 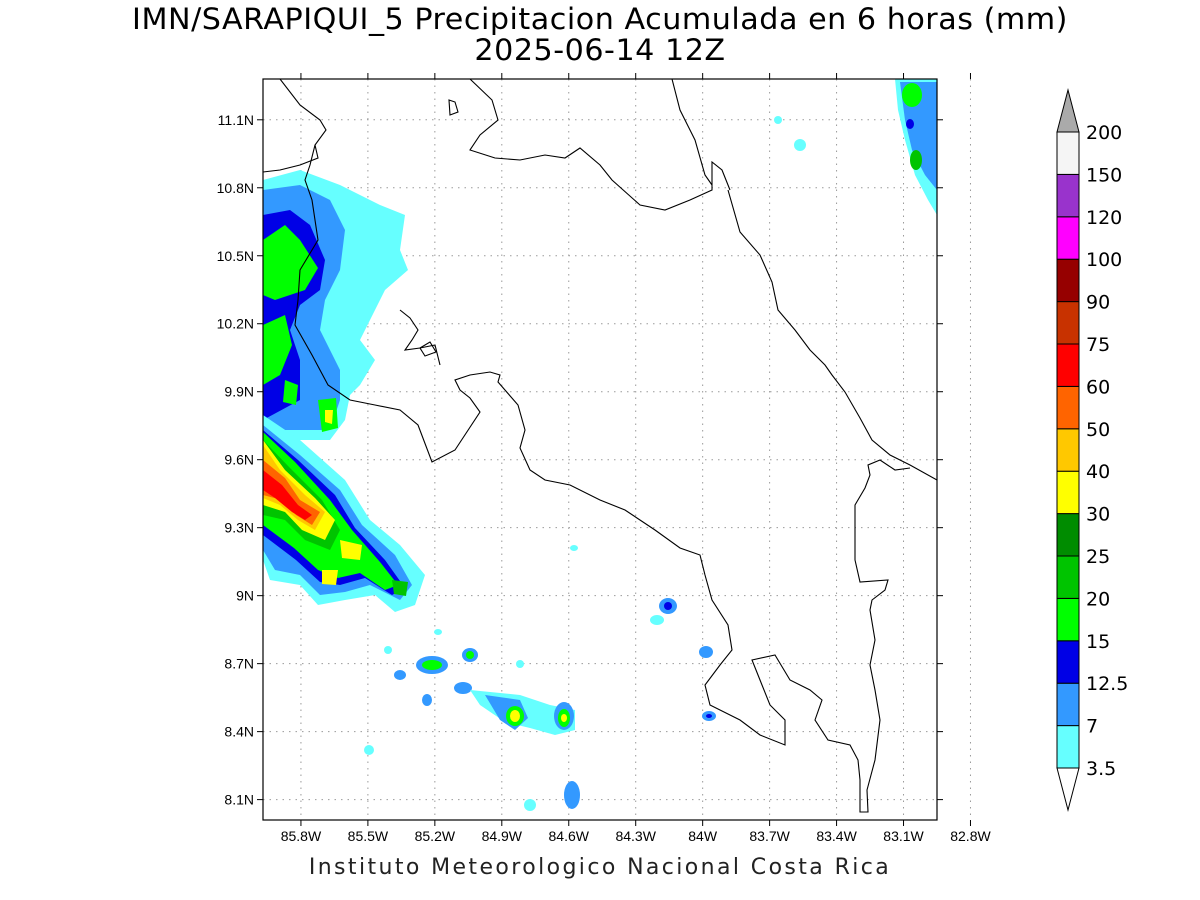 What do you see at coordinates (1092, 727) in the screenshot?
I see `colorbar-label: 7` at bounding box center [1092, 727].